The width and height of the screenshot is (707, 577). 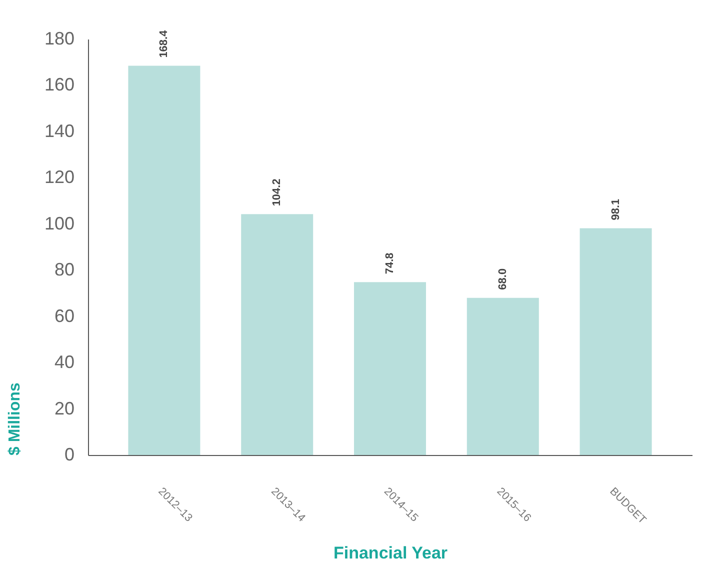 What do you see at coordinates (277, 192) in the screenshot?
I see `data-label: 104.2` at bounding box center [277, 192].